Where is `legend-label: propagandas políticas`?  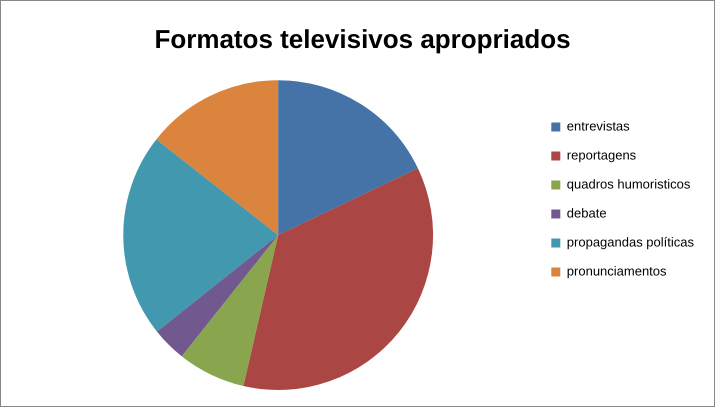
legend-label: propagandas políticas is located at coordinates (630, 242).